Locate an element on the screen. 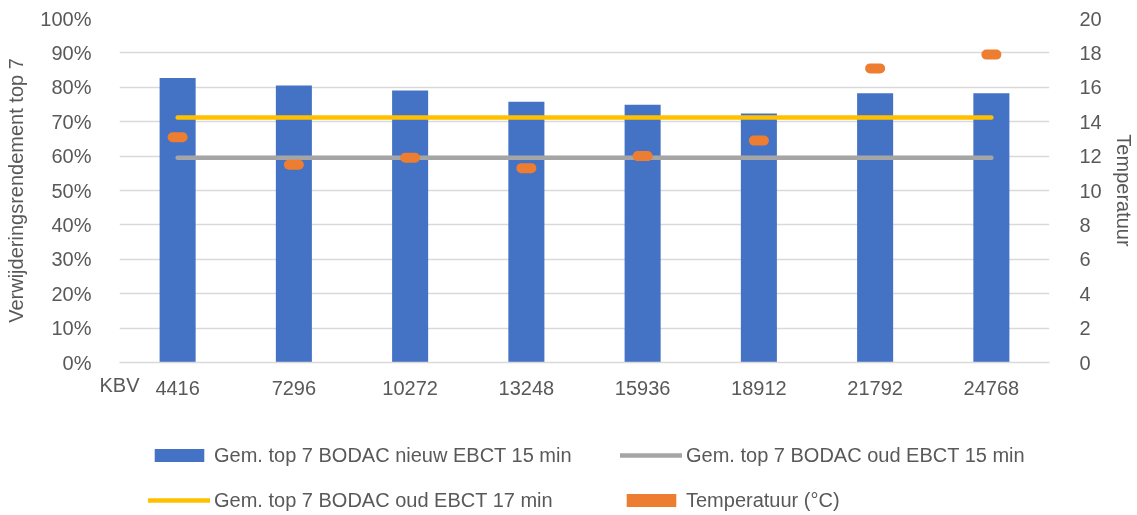  legend-label: Temperatuur (°C) is located at coordinates (763, 500).